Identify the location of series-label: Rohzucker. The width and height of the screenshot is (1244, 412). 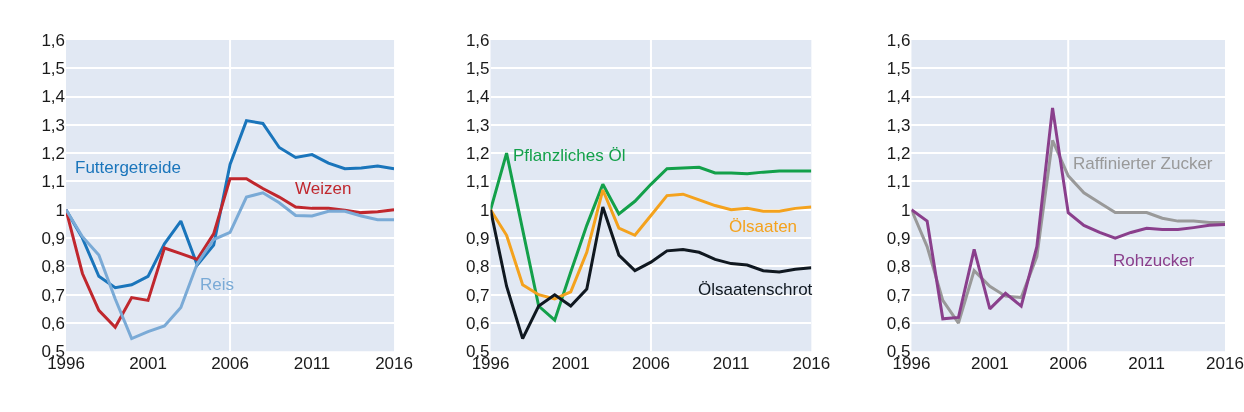
(1154, 260).